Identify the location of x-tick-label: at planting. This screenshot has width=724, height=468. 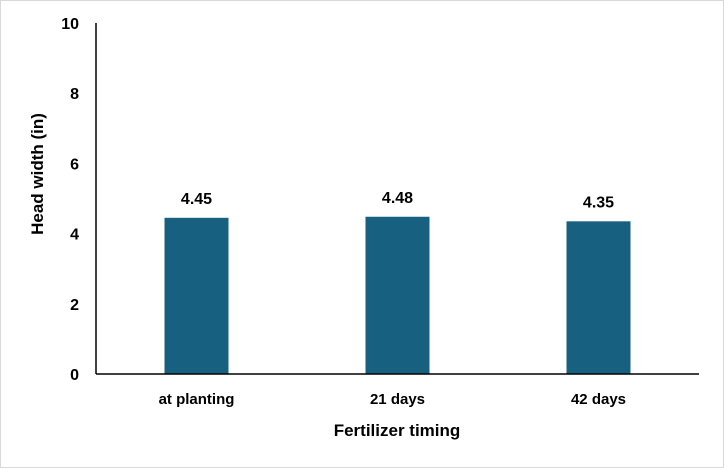
(197, 399).